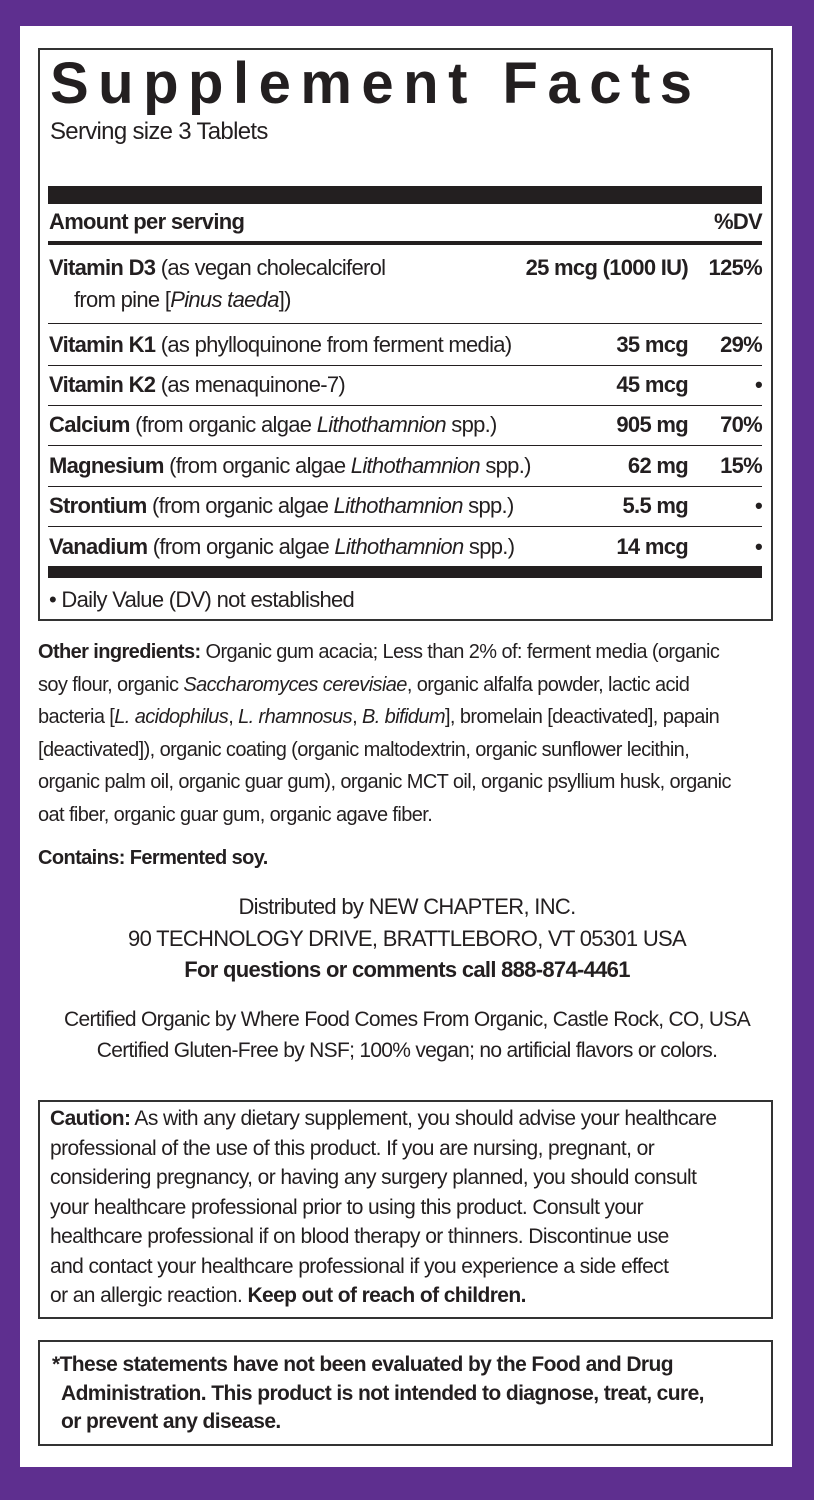 The image size is (814, 1500). Describe the element at coordinates (270, 267) in the screenshot. I see `nutrient-source: (as vegan cholecalciferol` at that location.